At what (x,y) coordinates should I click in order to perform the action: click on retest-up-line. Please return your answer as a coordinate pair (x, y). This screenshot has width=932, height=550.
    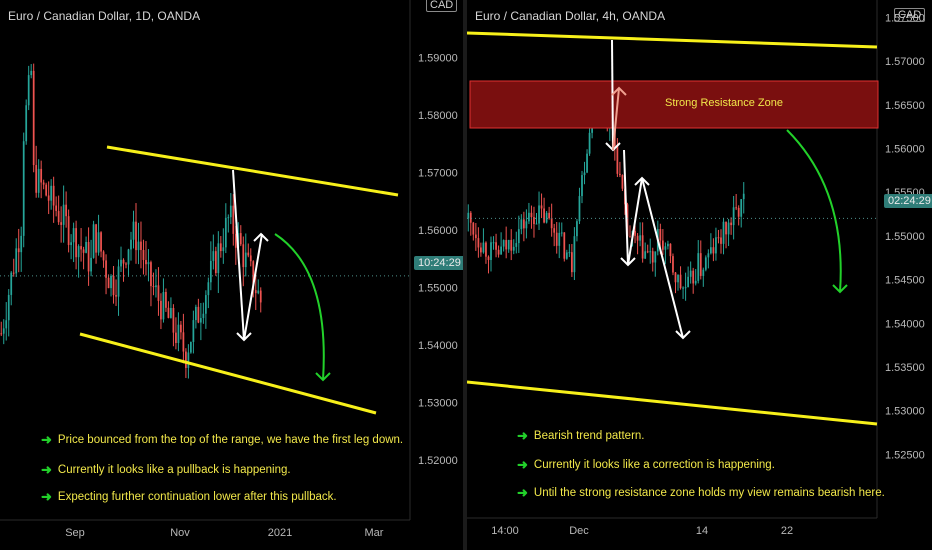
    Looking at the image, I should click on (616, 119).